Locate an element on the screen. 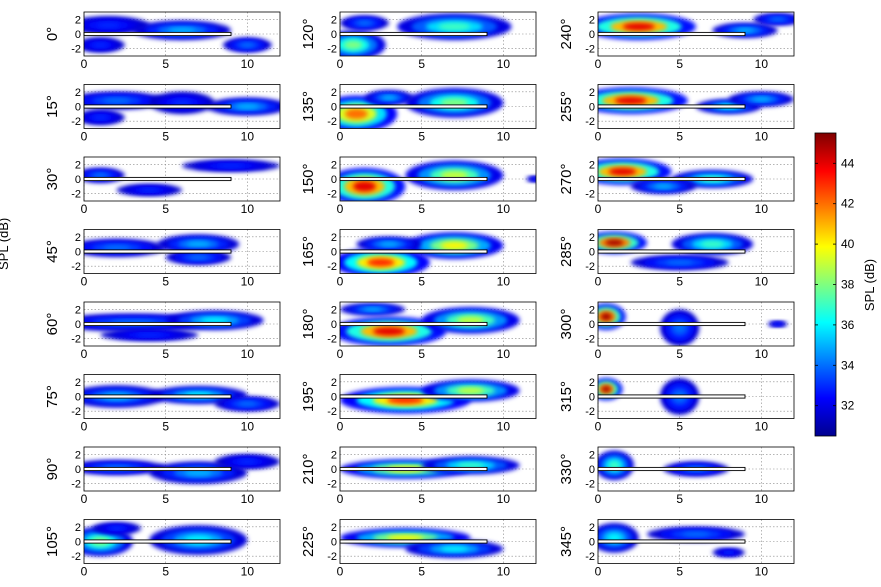 The width and height of the screenshot is (881, 587). panel-angle-label: 315° is located at coordinates (566, 396).